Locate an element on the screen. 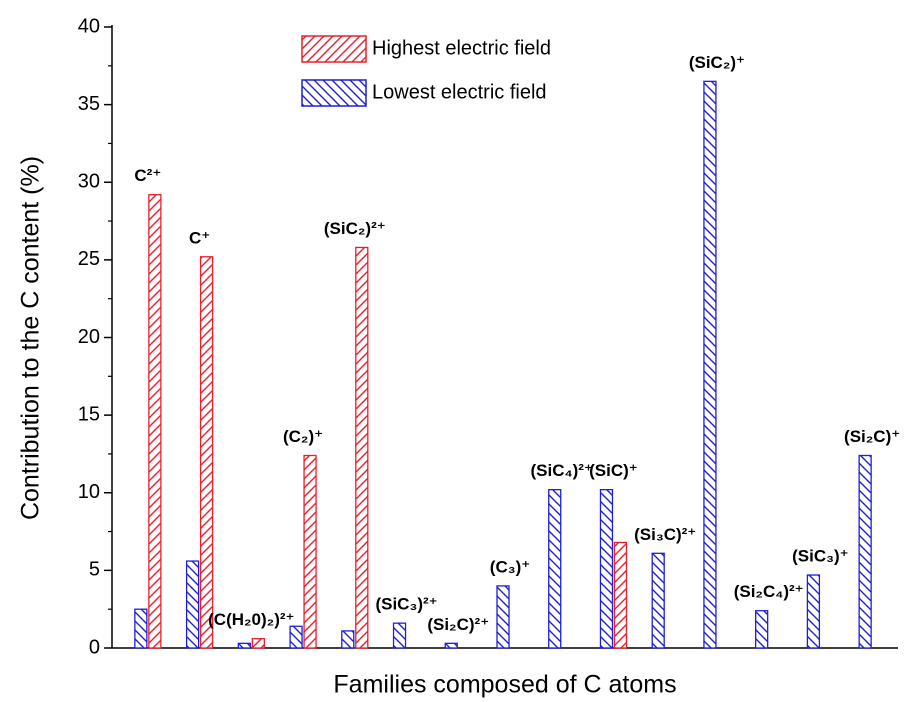 Image resolution: width=912 pixels, height=702 pixels. category-label: (Si₂C₄)²⁺ is located at coordinates (769, 591).